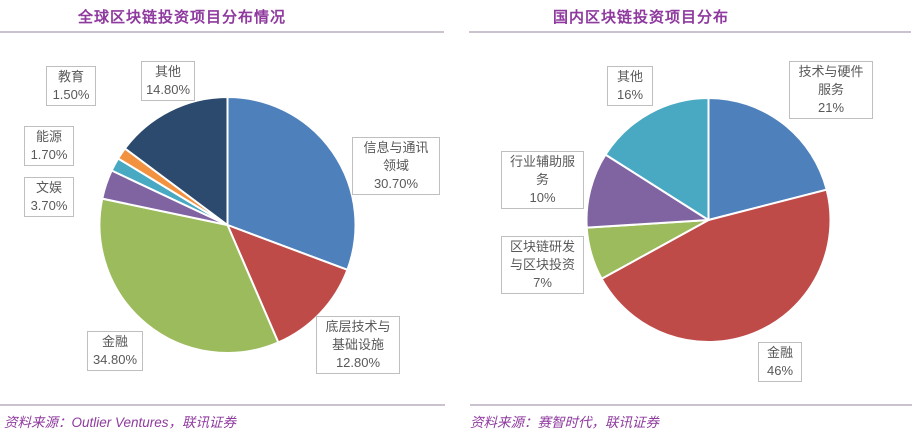 This screenshot has height=441, width=917. What do you see at coordinates (71, 86) in the screenshot?
I see `label-education: 教育 1.50%` at bounding box center [71, 86].